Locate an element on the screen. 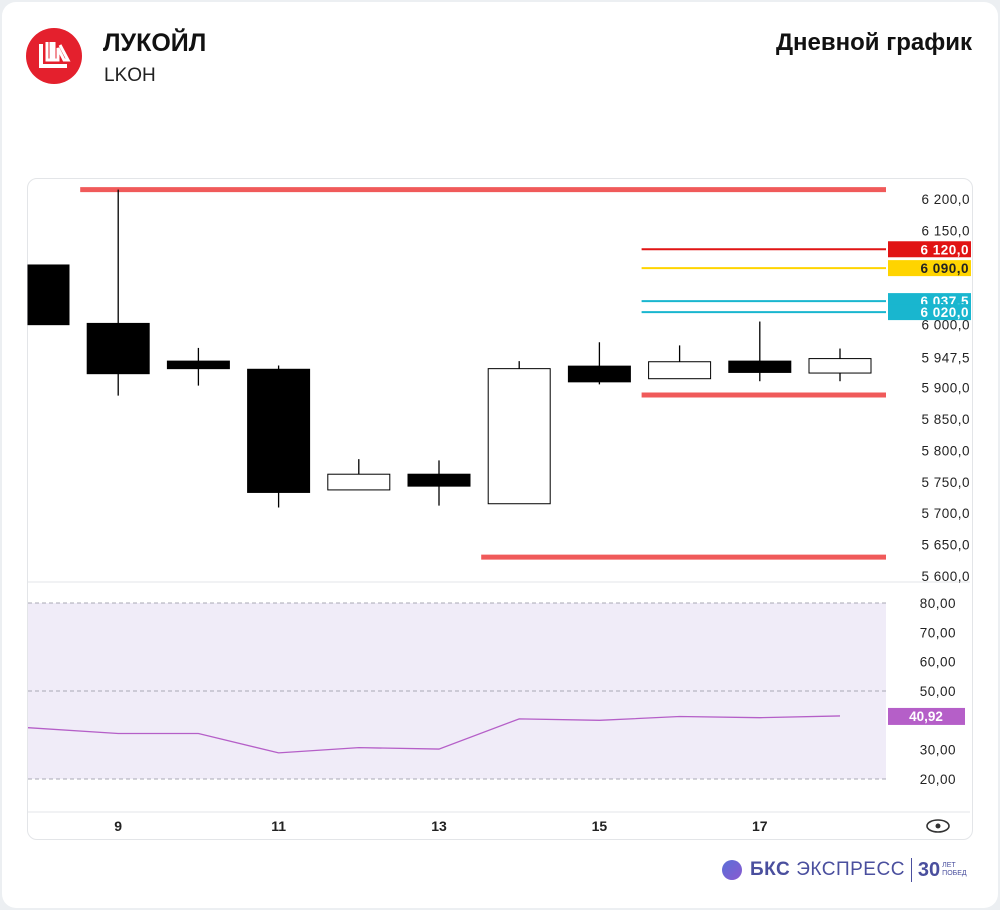  brand-years-caption: ЛЕТ ПОБЕД is located at coordinates (954, 870).